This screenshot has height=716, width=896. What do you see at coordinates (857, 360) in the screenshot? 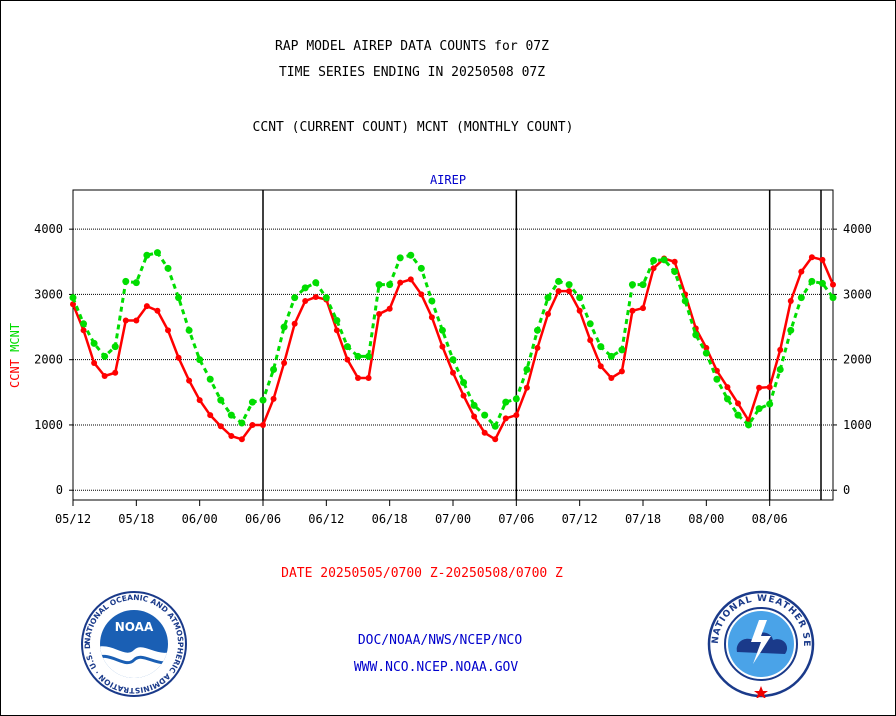
I see `y-tick-label-right: 2000` at bounding box center [857, 360].